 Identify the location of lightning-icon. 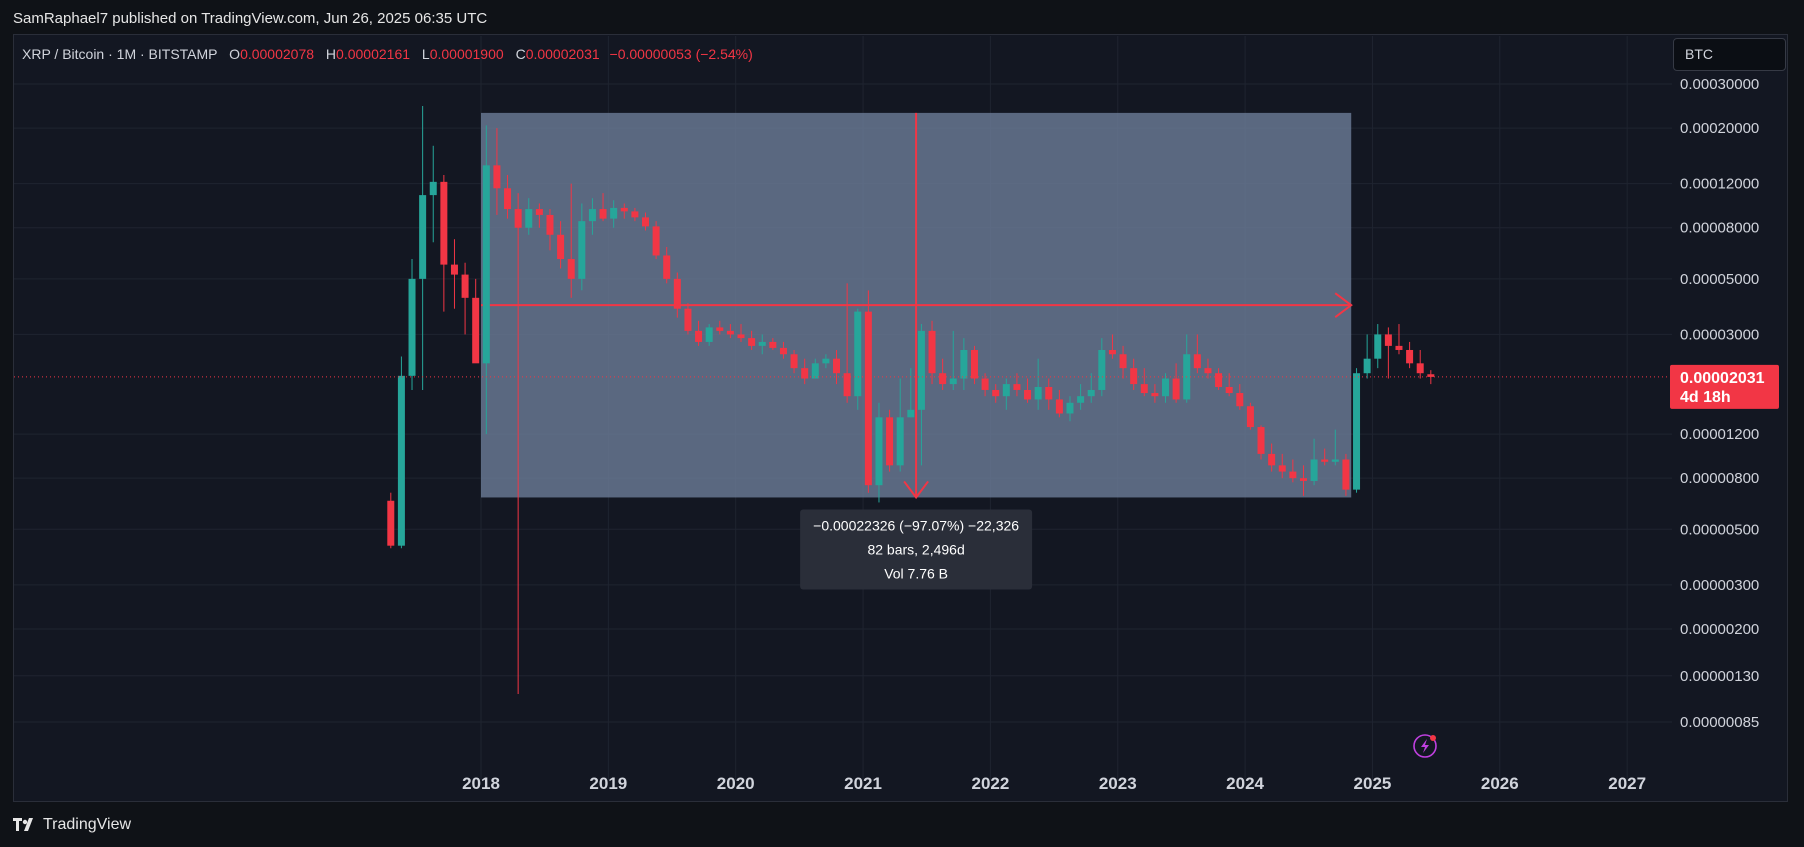
(1425, 746).